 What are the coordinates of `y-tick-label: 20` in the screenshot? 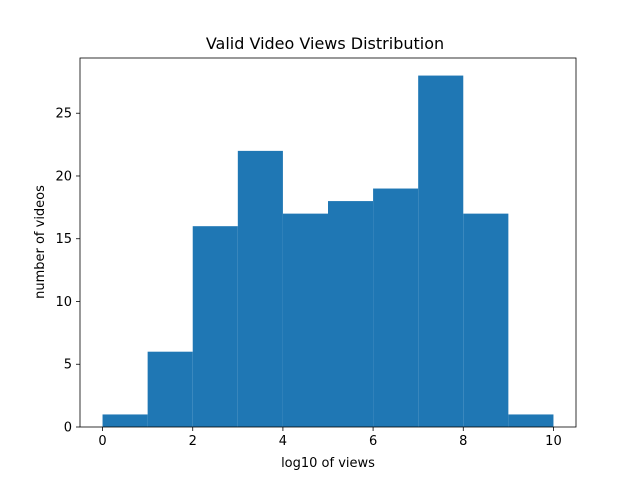 It's located at (63, 176).